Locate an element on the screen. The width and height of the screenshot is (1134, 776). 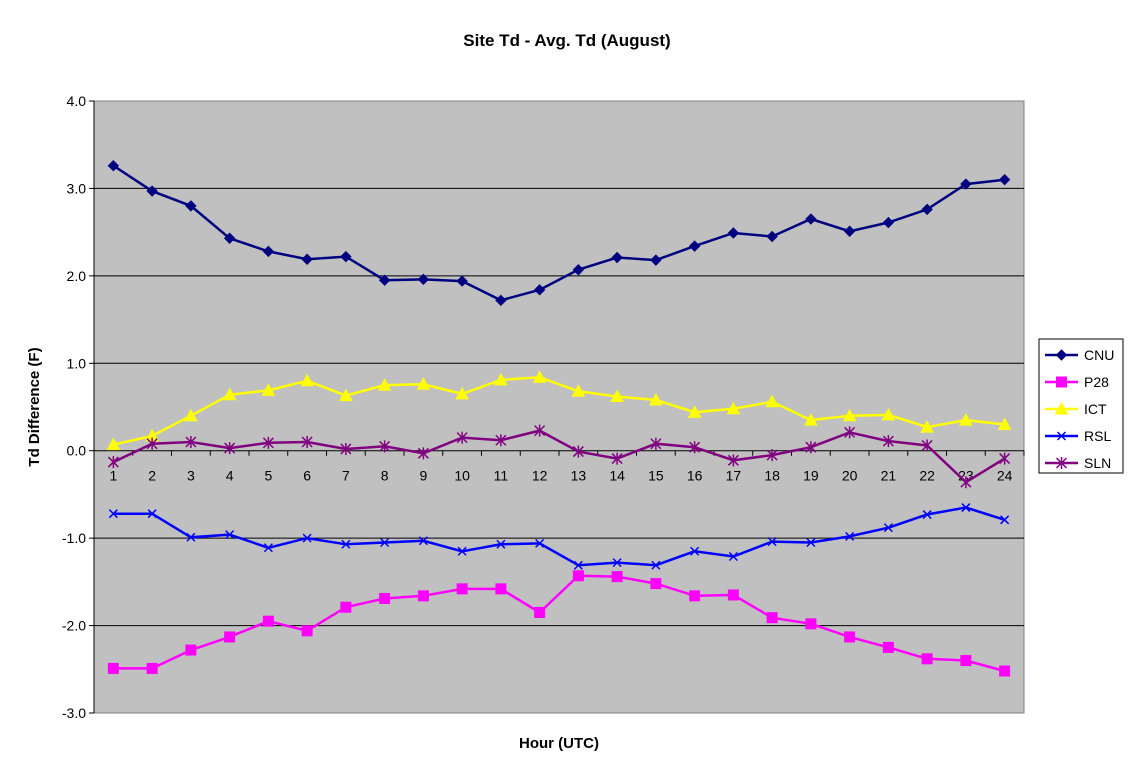
y-tick-label: 0.0 is located at coordinates (77, 451).